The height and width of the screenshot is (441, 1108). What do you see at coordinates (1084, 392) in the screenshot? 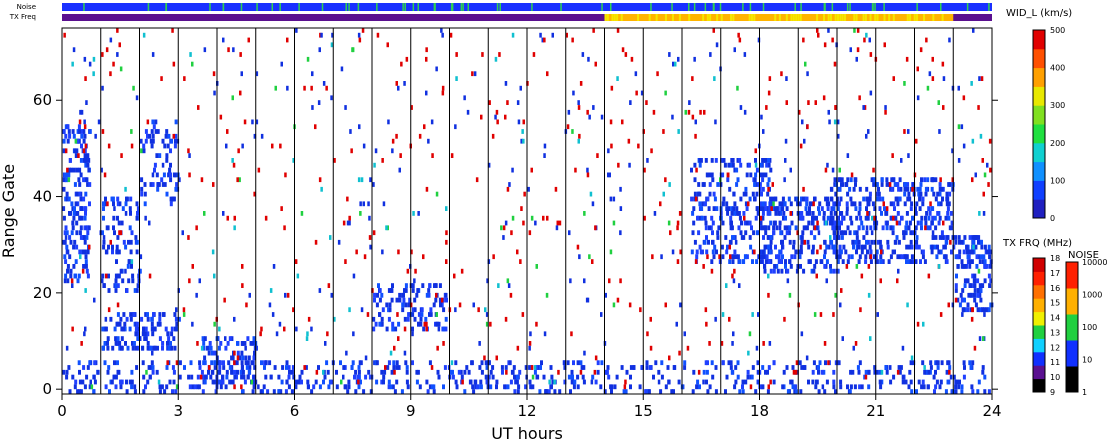
I see `colorbar-tick-label: 1` at bounding box center [1084, 392].